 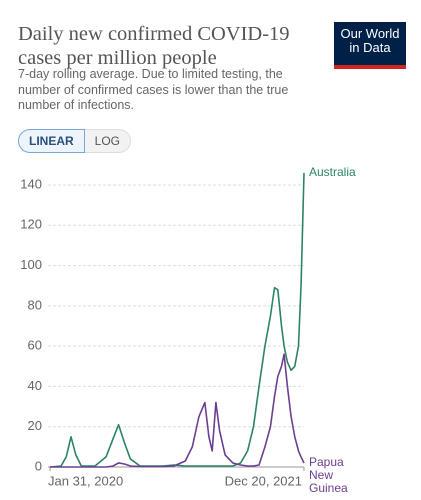 I want to click on y-tick-label: 120, so click(x=31, y=224).